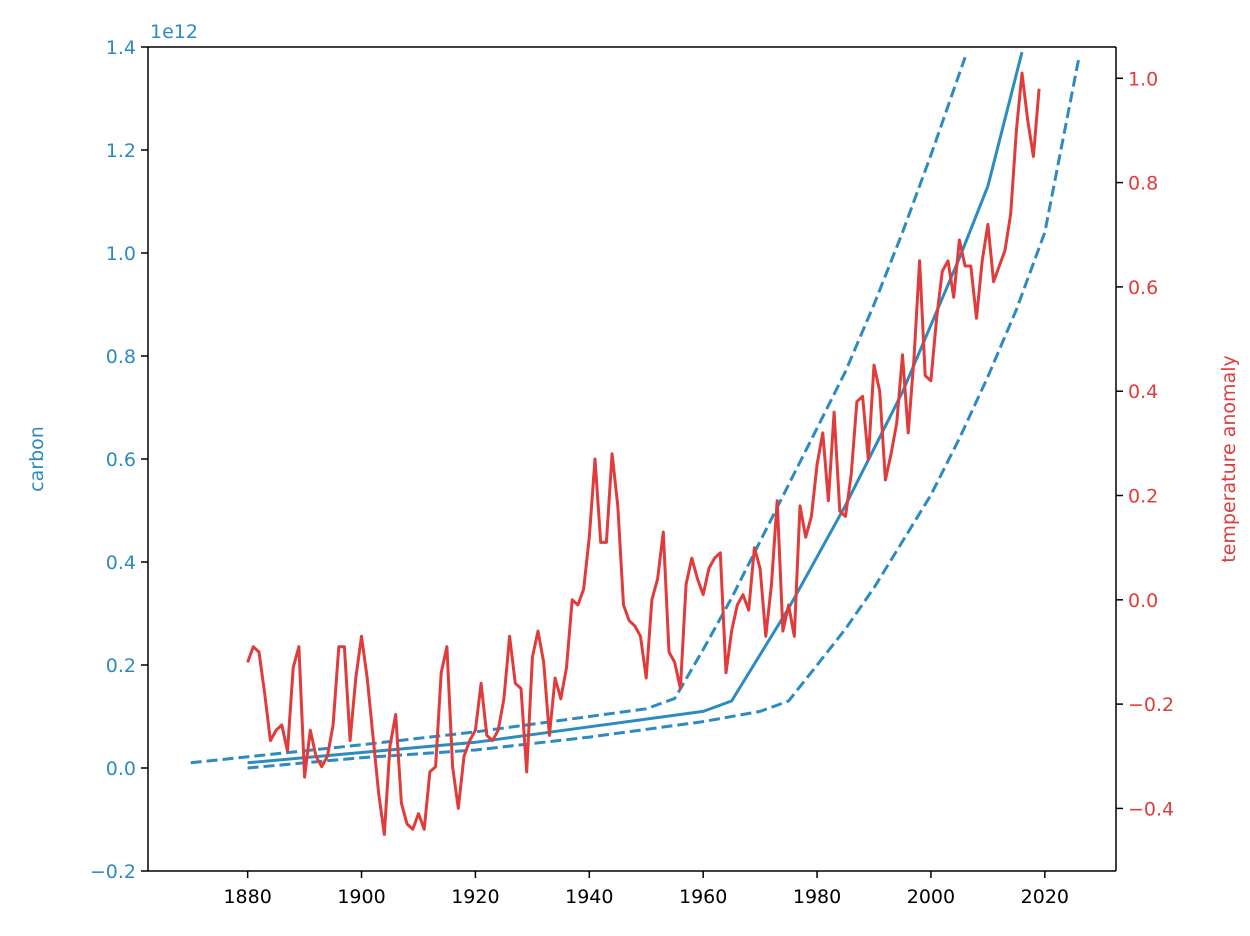  Describe the element at coordinates (1143, 497) in the screenshot. I see `right-tick-label: 0.2` at that location.